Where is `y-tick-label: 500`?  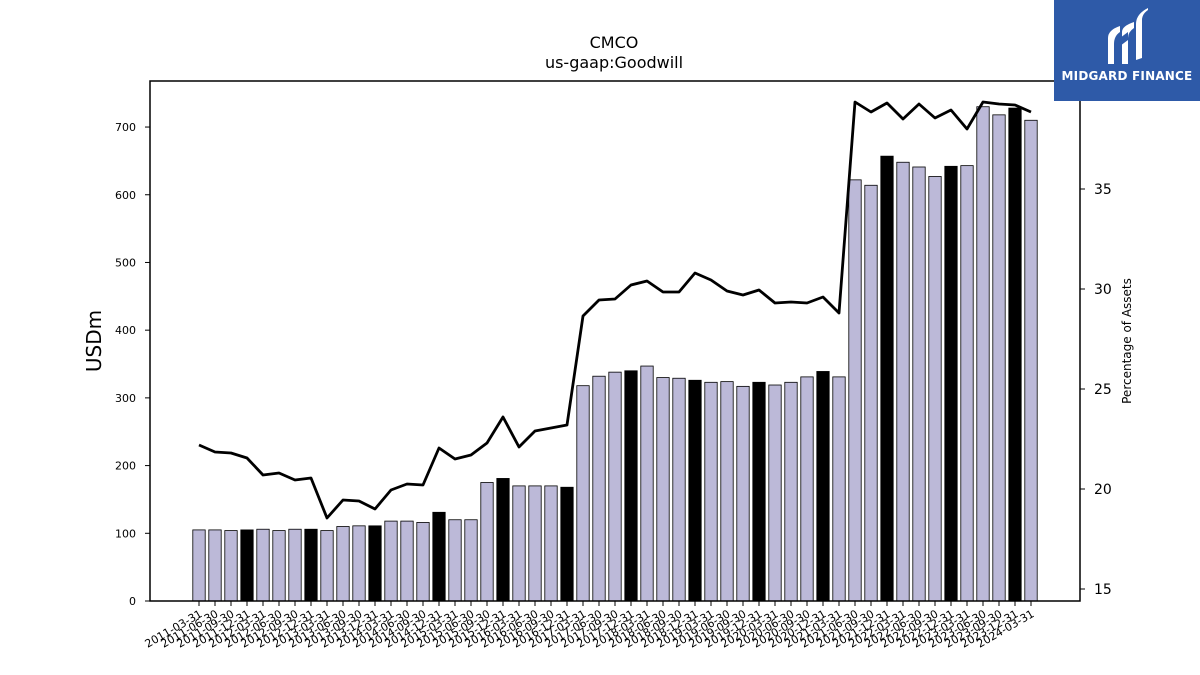
y-tick-label: 500 is located at coordinates (125, 262).